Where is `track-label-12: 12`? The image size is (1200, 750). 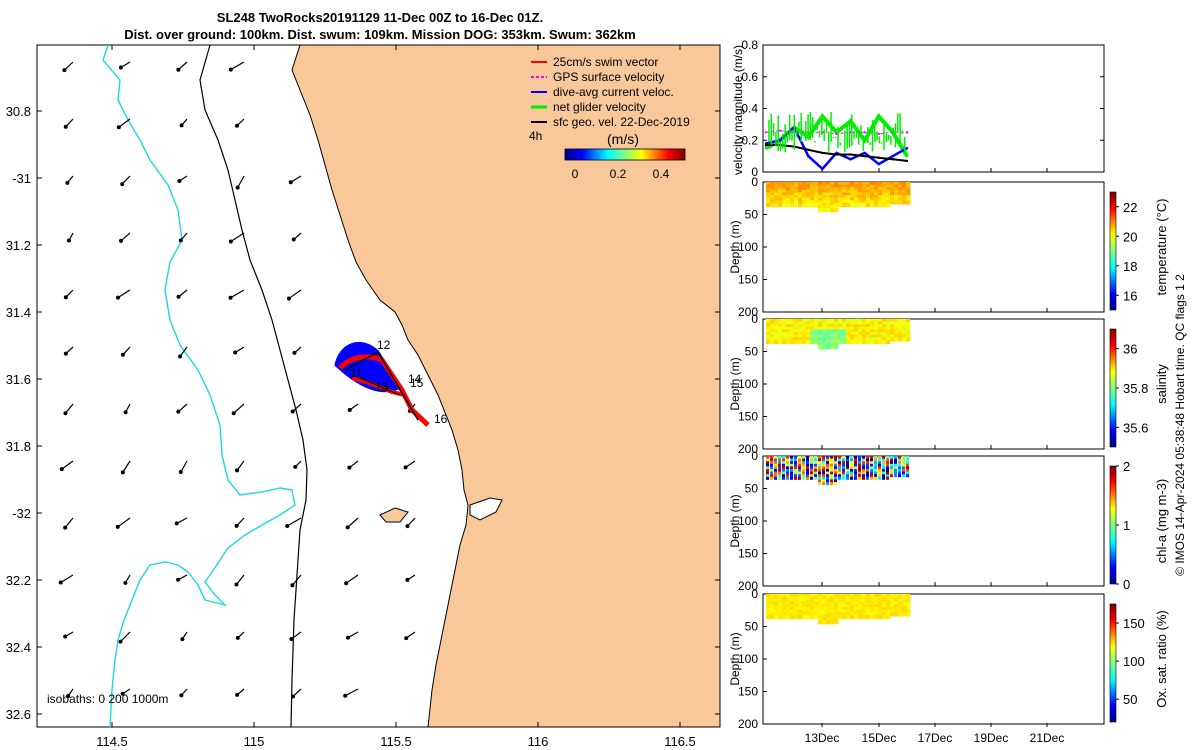 track-label-12: 12 is located at coordinates (384, 345).